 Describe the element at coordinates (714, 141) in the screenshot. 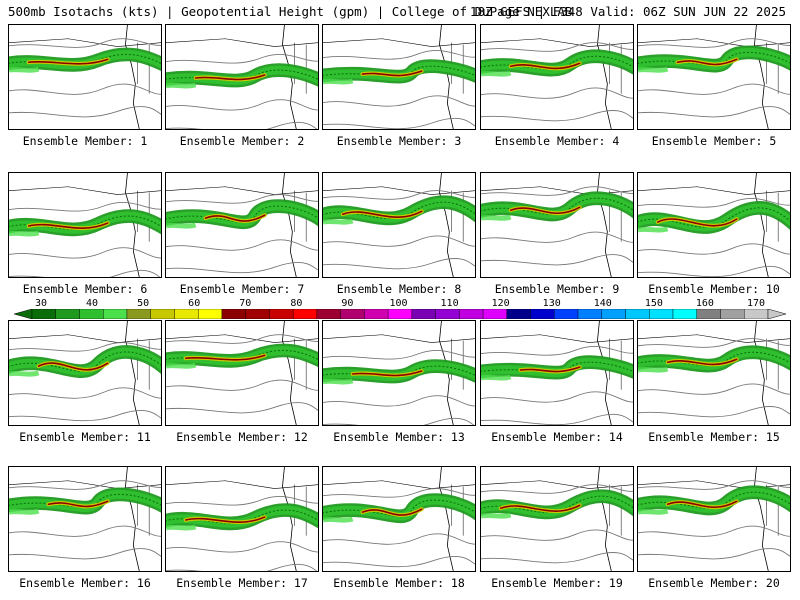

I see `ensemble-member-caption: Ensemble Member: 5` at that location.